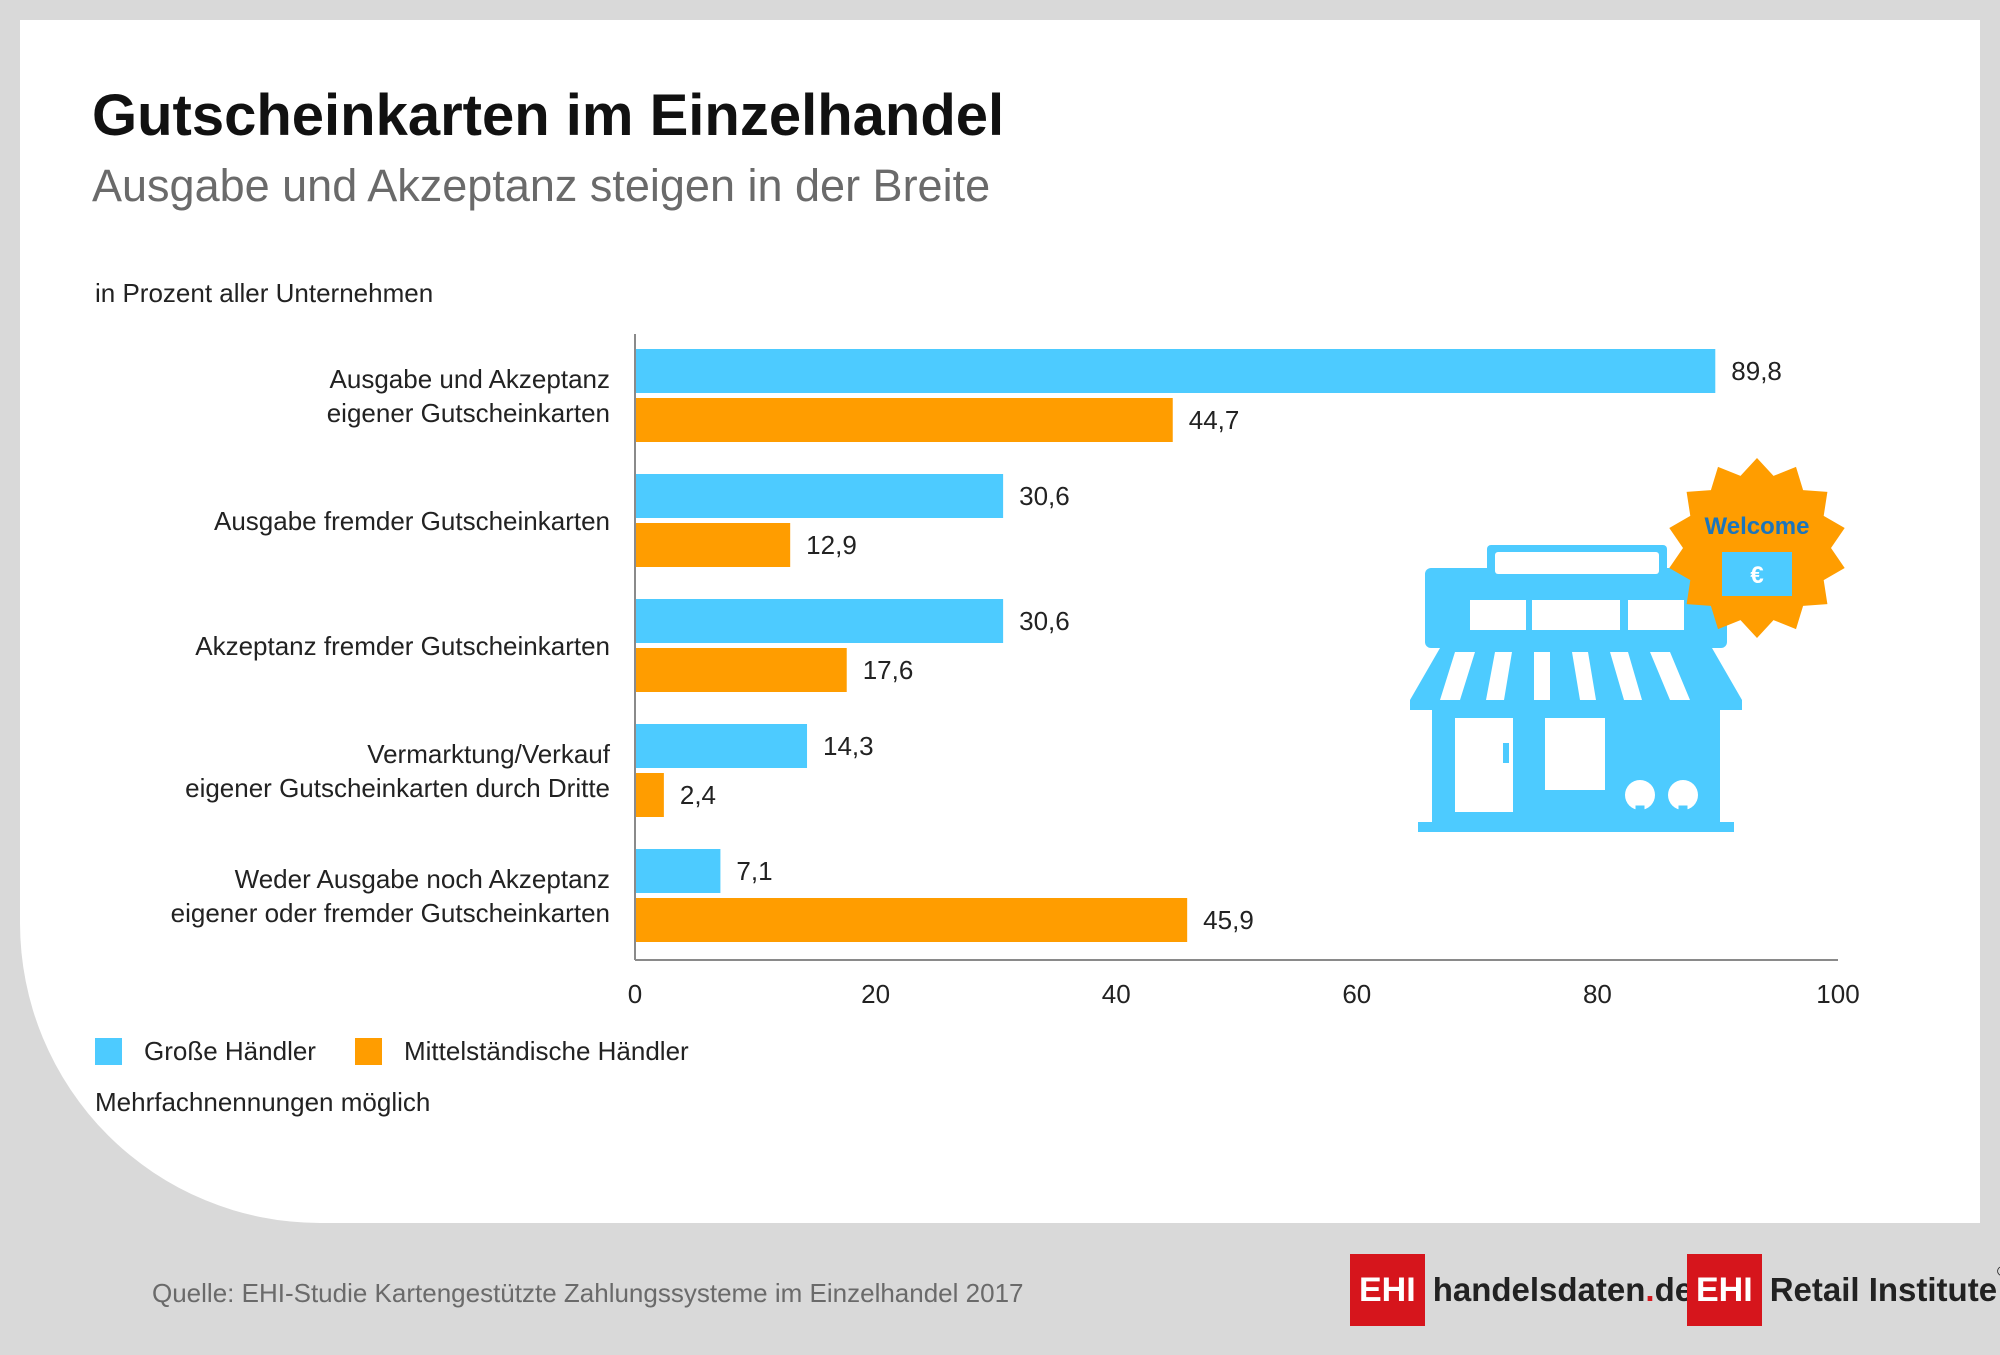 The height and width of the screenshot is (1355, 2000). Describe the element at coordinates (1837, 994) in the screenshot. I see `x-tick-label-100: 100` at that location.